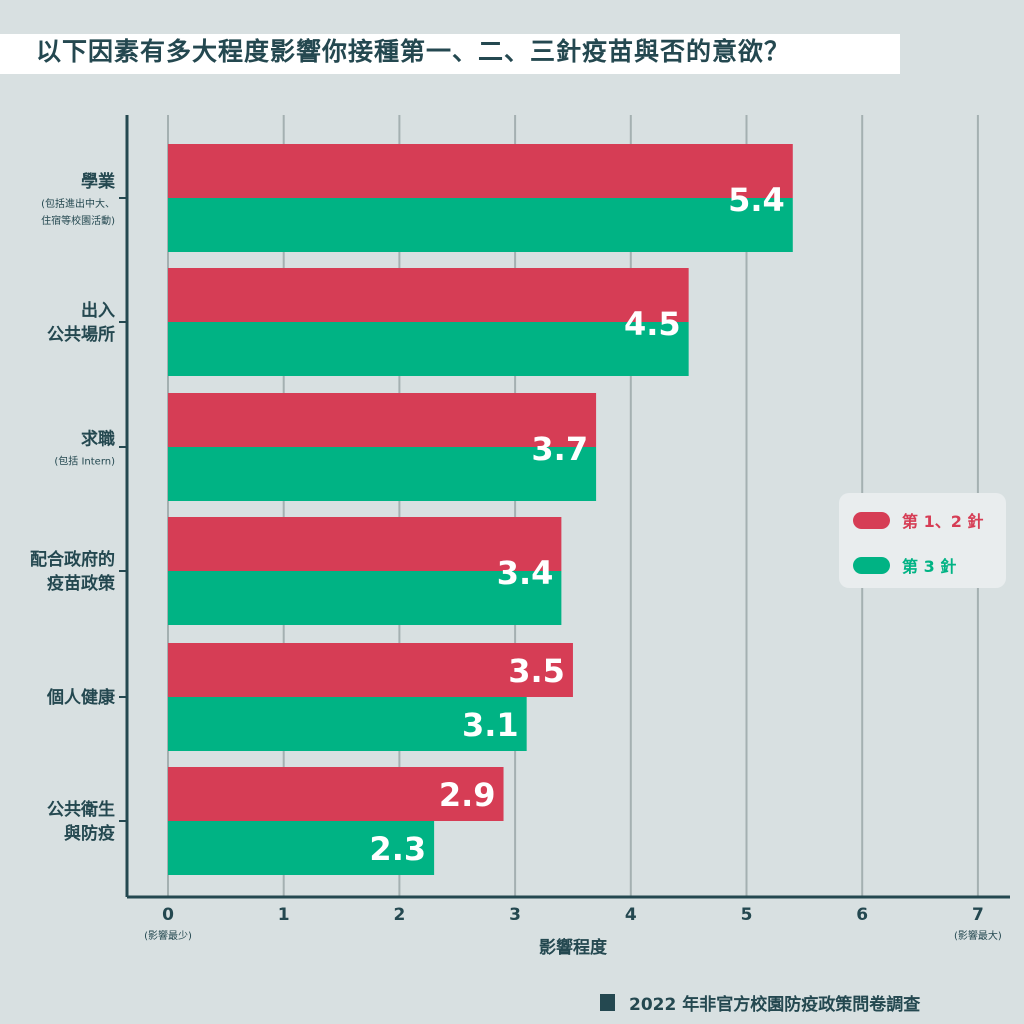 This screenshot has width=1024, height=1024. What do you see at coordinates (607, 1002) in the screenshot?
I see `footer-square-icon` at bounding box center [607, 1002].